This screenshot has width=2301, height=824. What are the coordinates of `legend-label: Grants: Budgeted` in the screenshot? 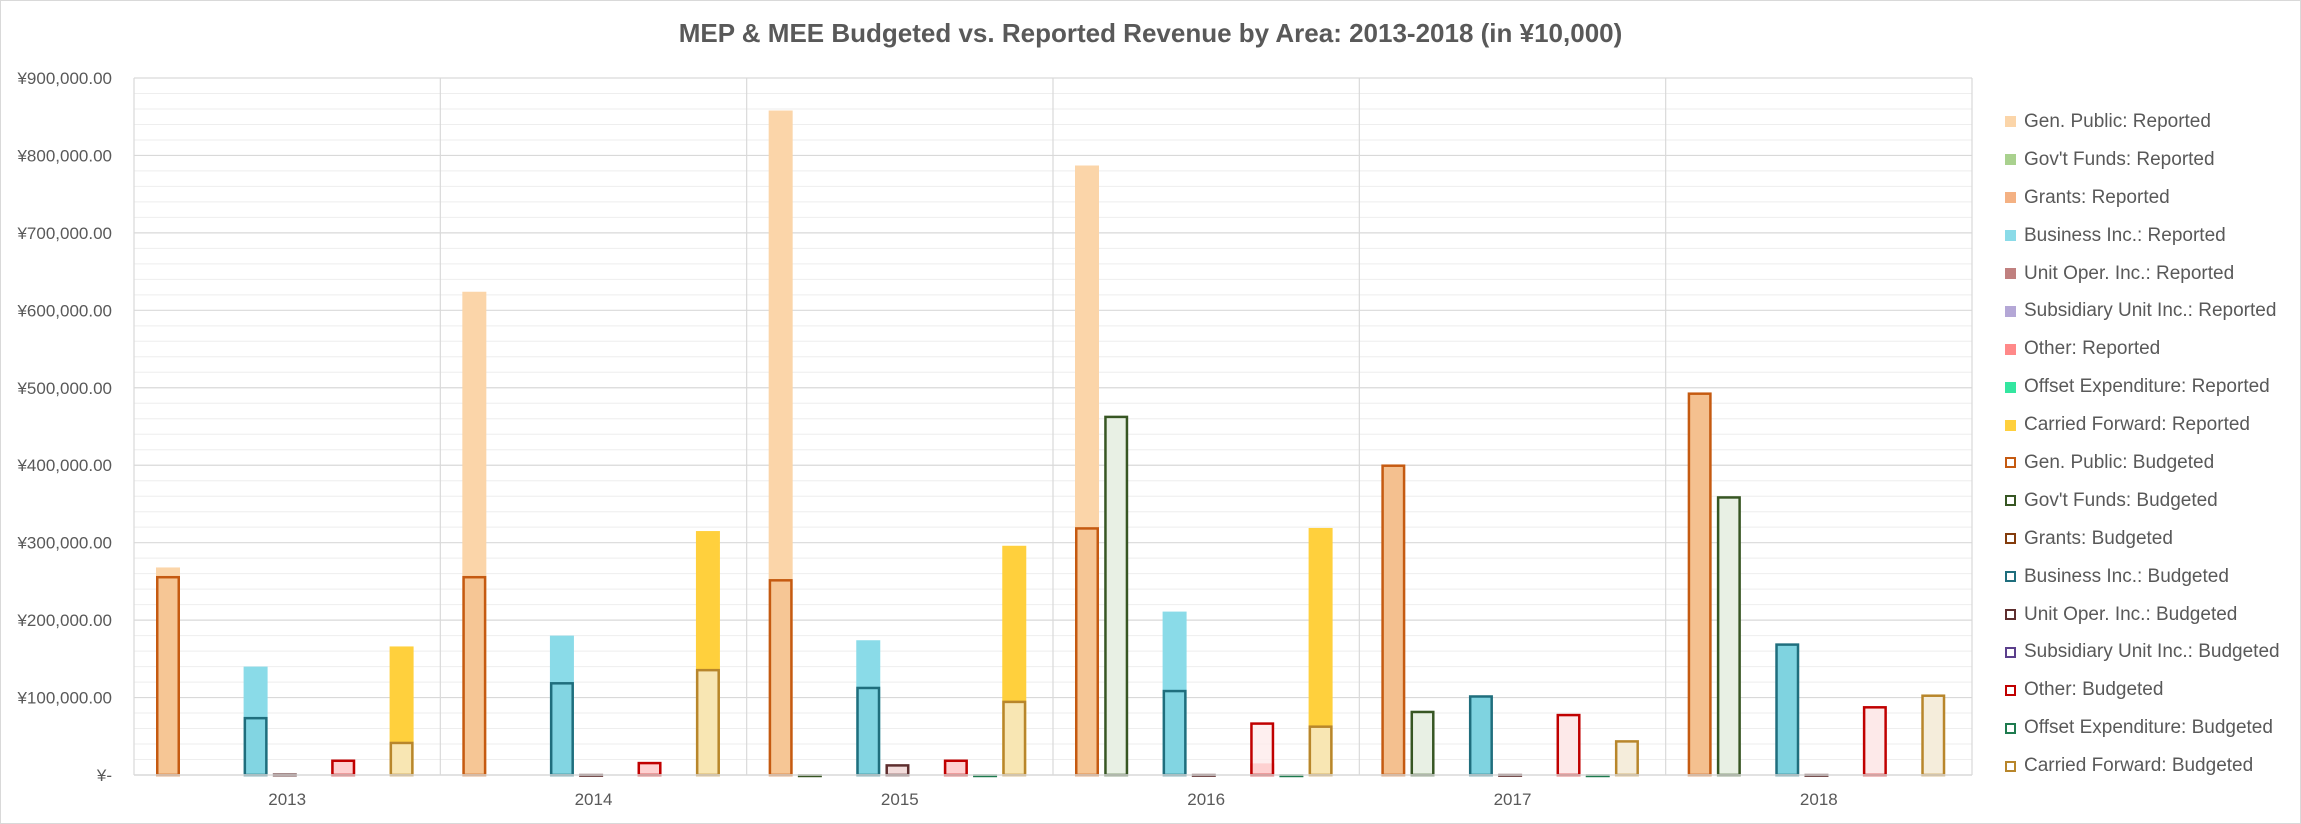 It's located at (2098, 538).